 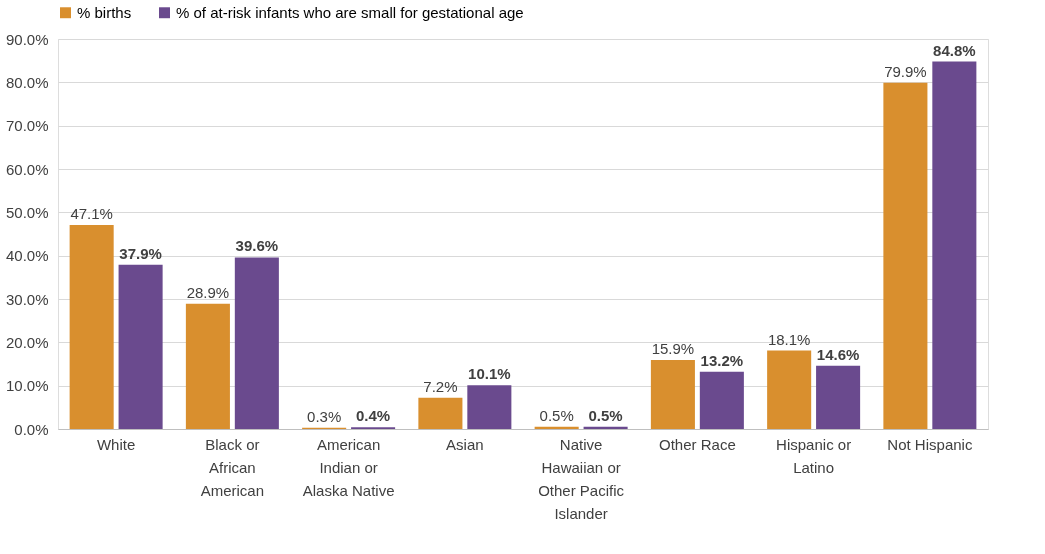 I want to click on x-tick-label: Asian, so click(x=465, y=444).